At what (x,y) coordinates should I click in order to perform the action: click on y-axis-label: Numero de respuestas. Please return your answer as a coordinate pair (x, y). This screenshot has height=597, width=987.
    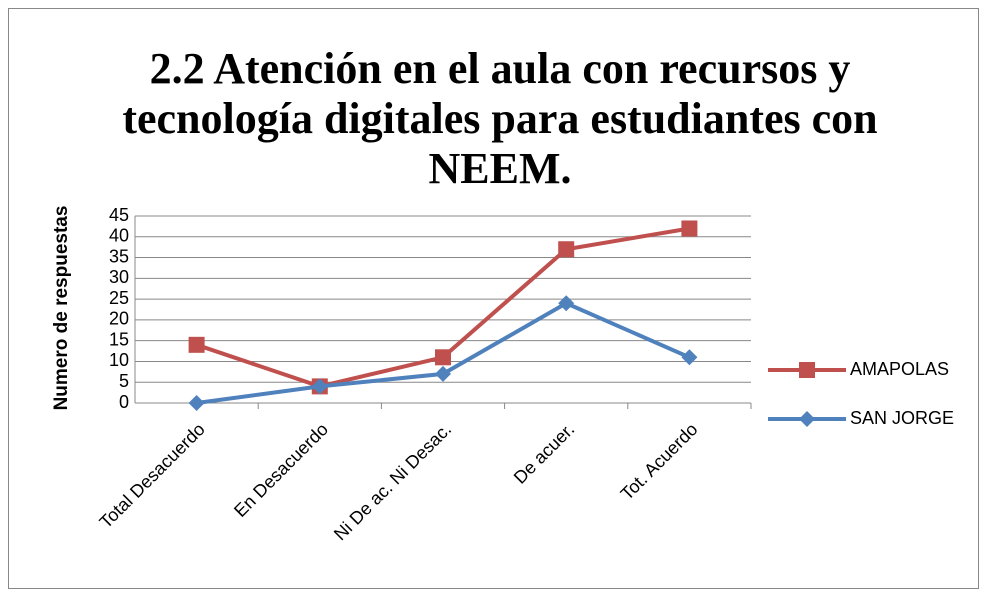
    Looking at the image, I should click on (61, 308).